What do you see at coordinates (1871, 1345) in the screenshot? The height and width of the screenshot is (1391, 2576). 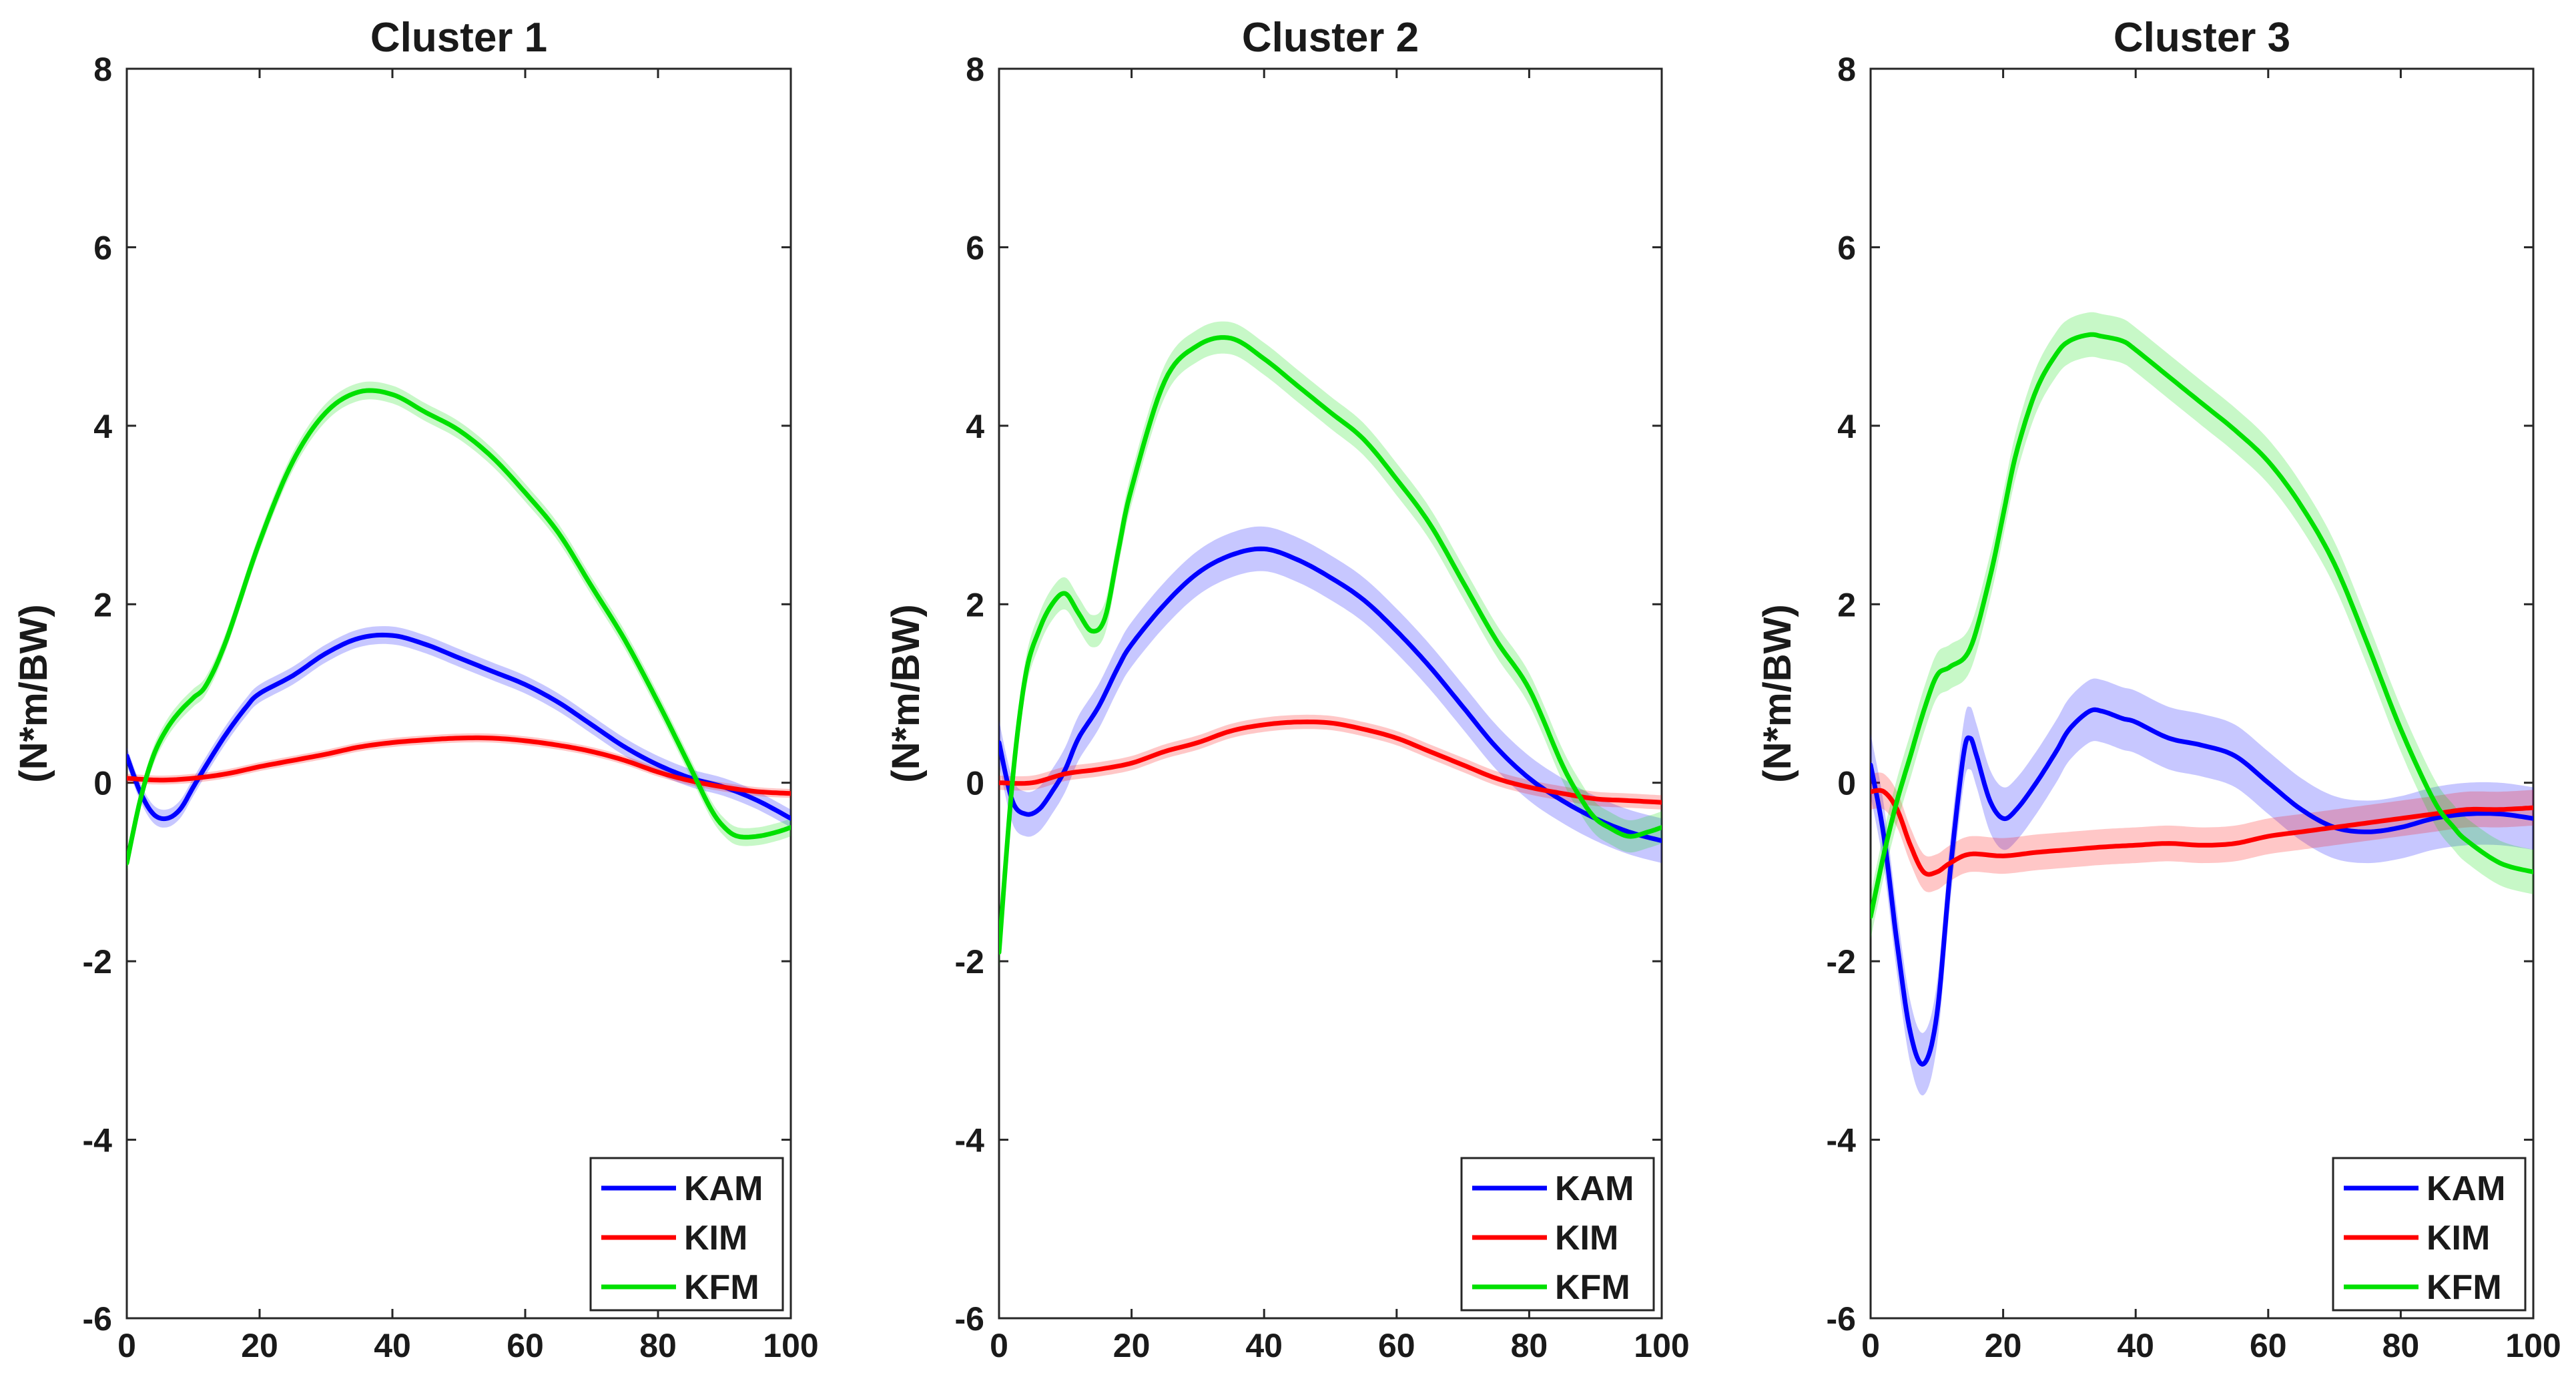 I see `x-tick-label: 0` at bounding box center [1871, 1345].